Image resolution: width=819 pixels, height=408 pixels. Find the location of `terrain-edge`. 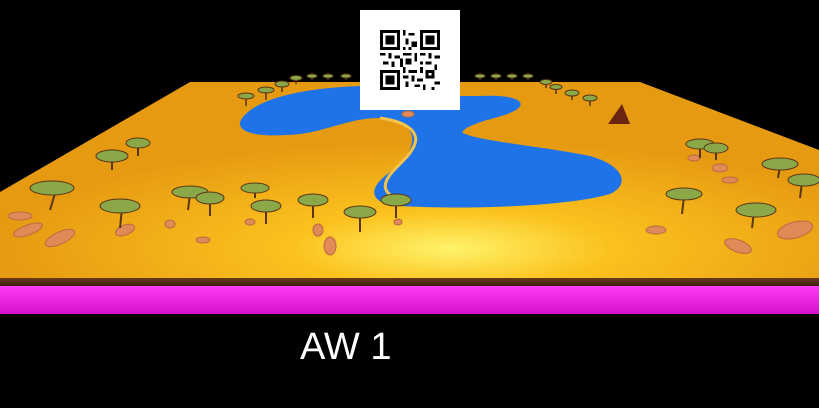

terrain-edge is located at coordinates (409, 282).